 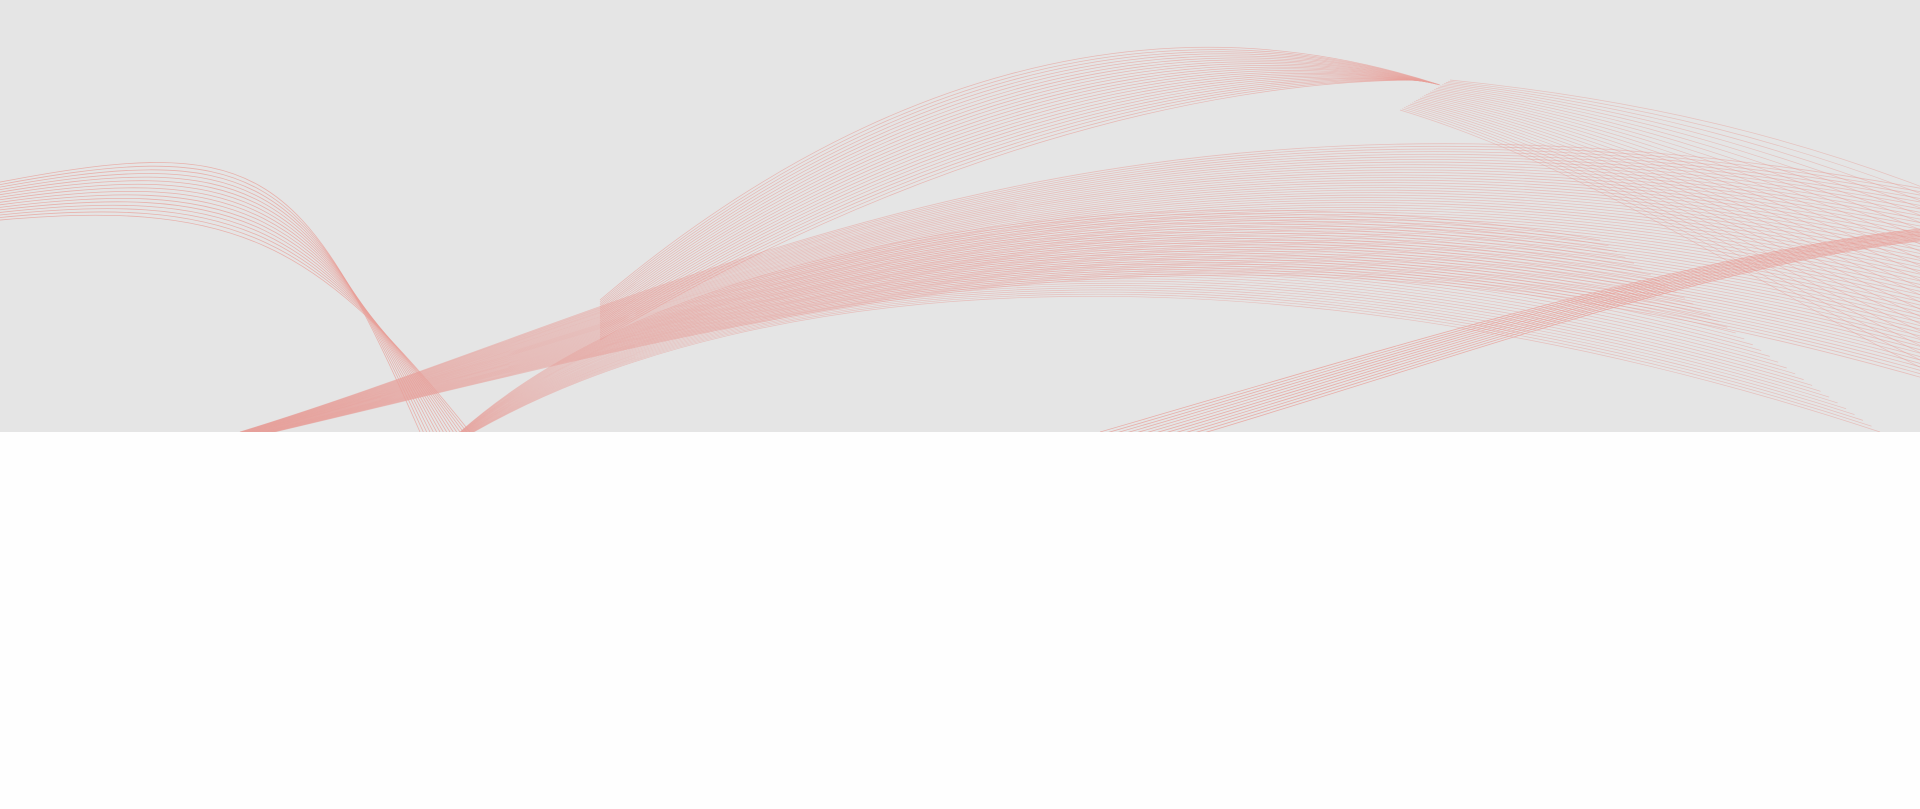 I want to click on wave-band-far-right, so click(x=1659, y=223).